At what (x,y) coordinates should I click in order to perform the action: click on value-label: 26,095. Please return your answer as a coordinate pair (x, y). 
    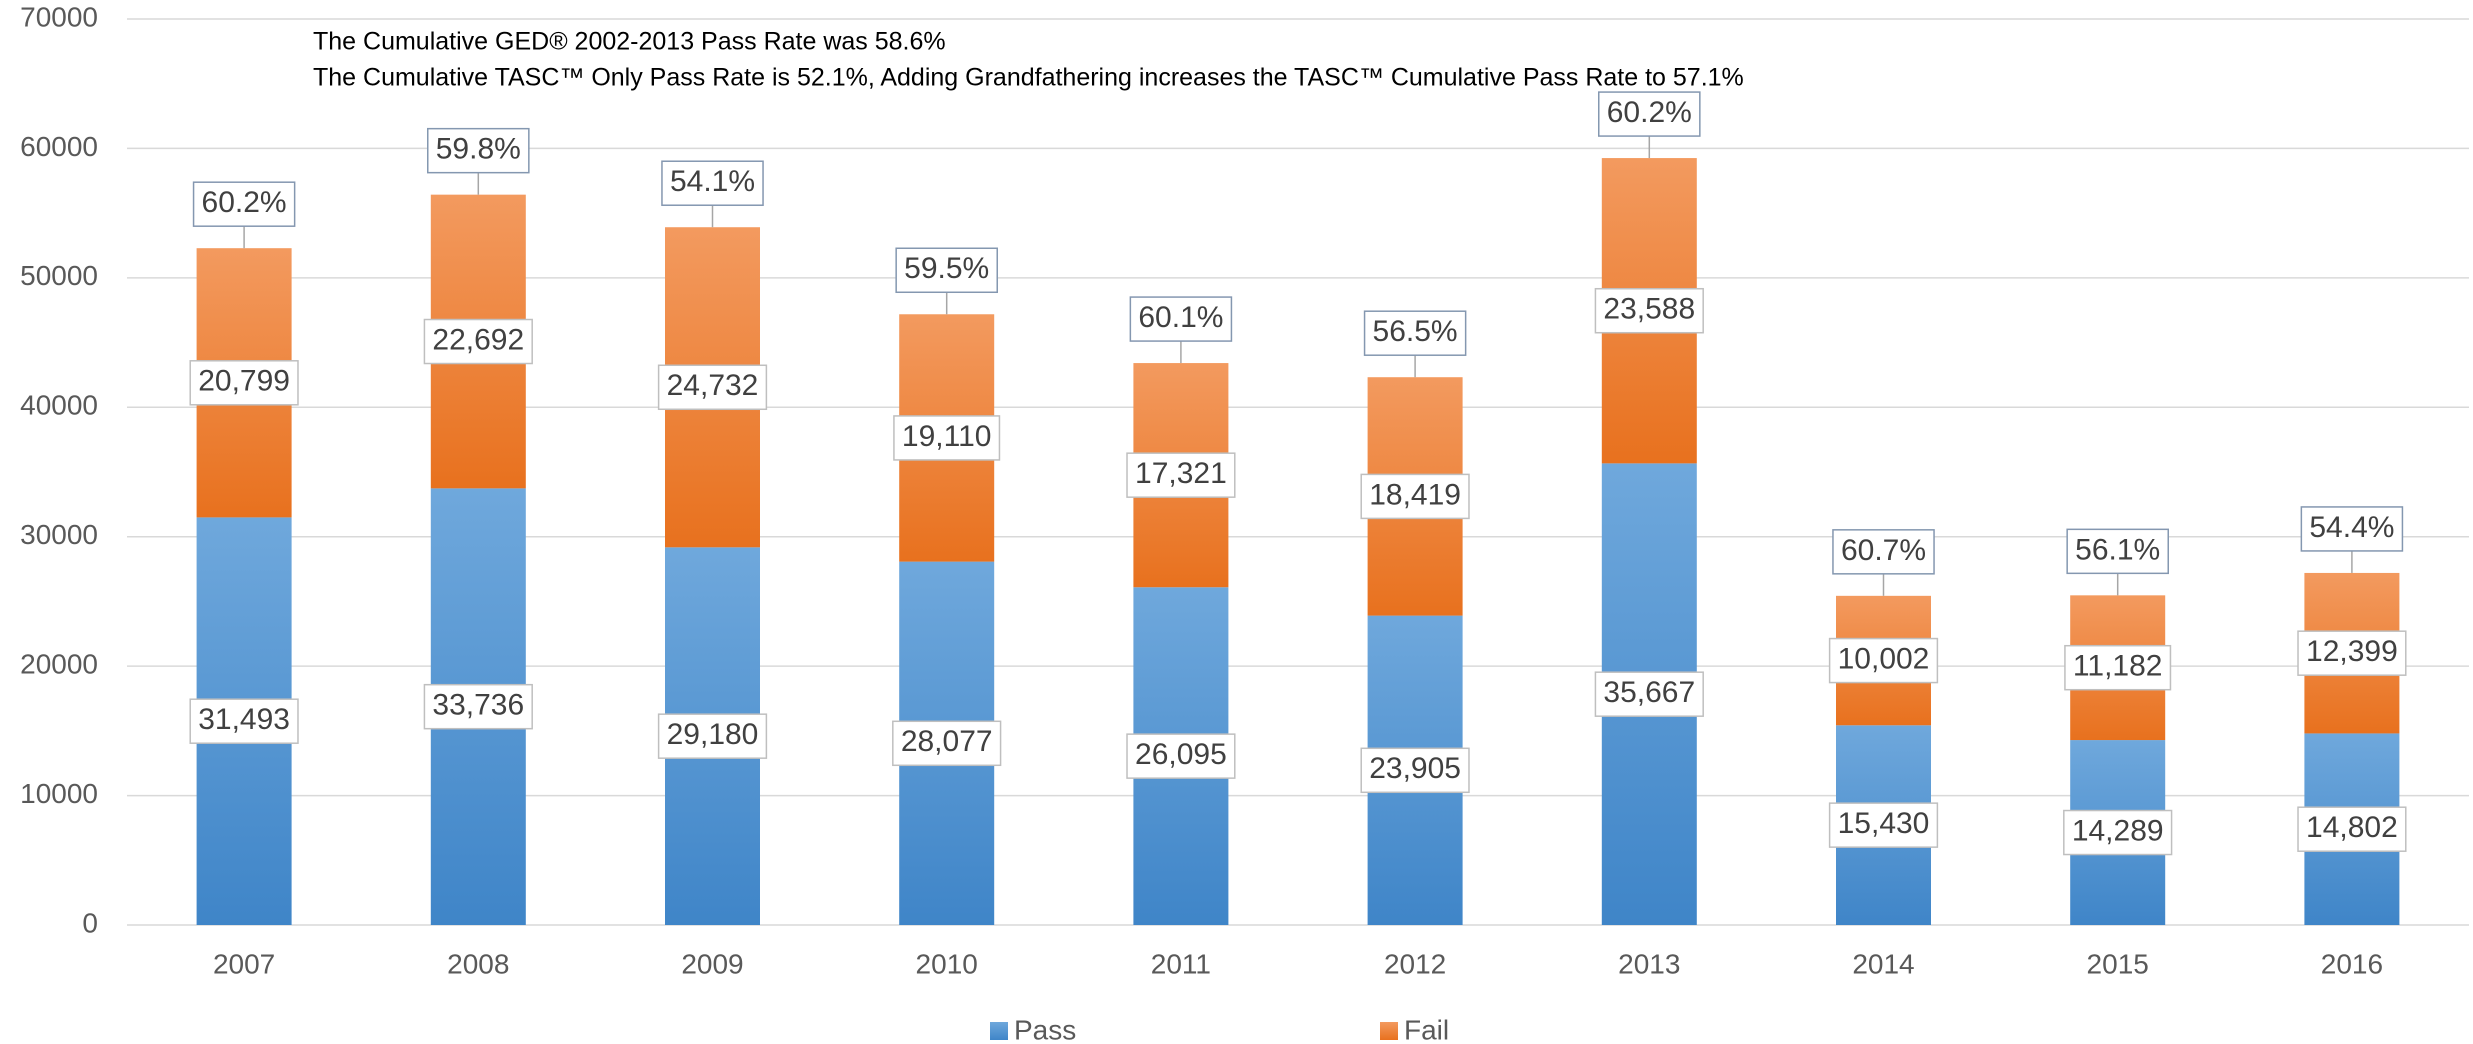
    Looking at the image, I should click on (1181, 754).